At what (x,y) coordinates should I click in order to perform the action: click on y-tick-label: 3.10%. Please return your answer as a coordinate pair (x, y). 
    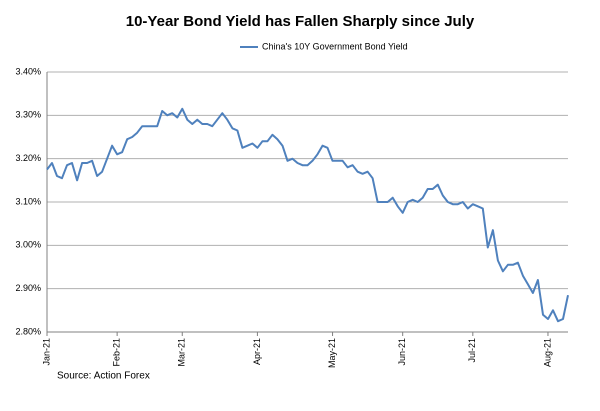
    Looking at the image, I should click on (28, 201).